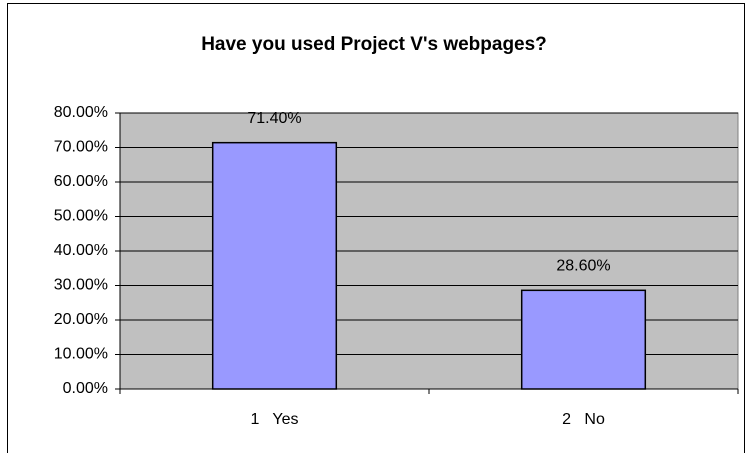  What do you see at coordinates (81, 250) in the screenshot?
I see `y-tick-label: 40.00%` at bounding box center [81, 250].